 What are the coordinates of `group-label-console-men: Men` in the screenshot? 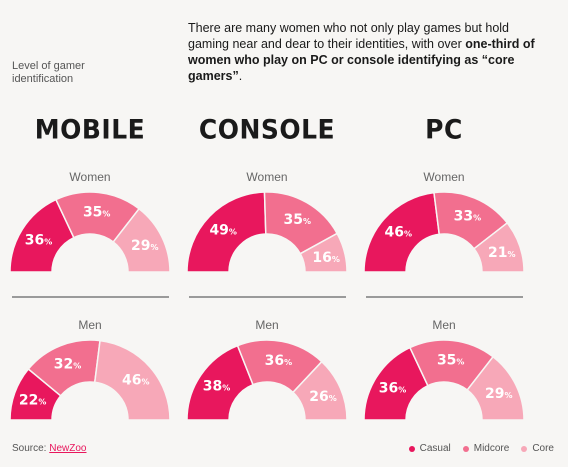 It's located at (267, 325).